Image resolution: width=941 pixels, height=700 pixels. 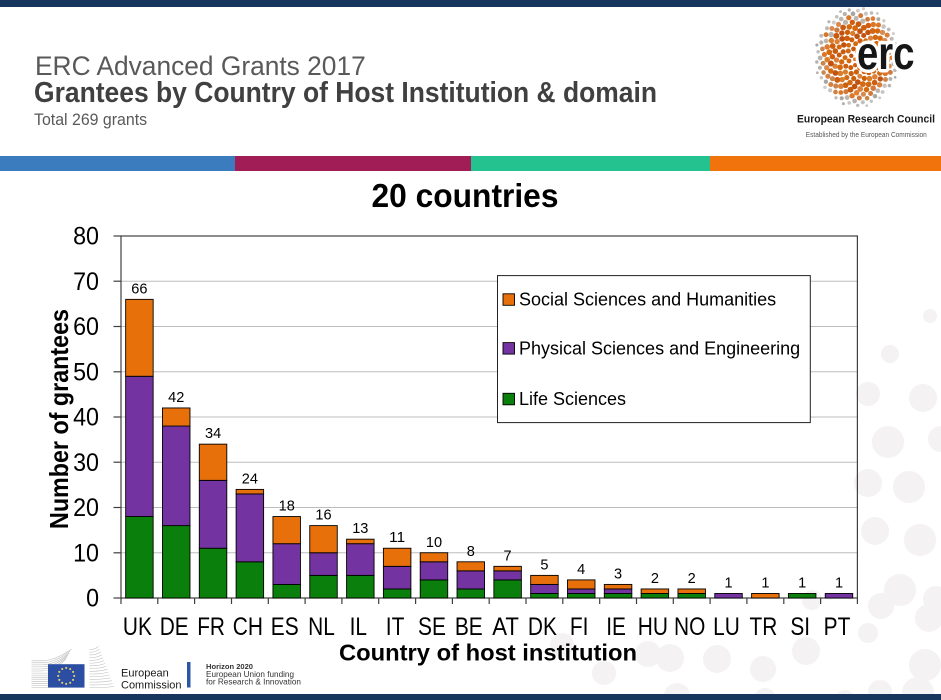 What do you see at coordinates (213, 433) in the screenshot?
I see `svg-text: 34` at bounding box center [213, 433].